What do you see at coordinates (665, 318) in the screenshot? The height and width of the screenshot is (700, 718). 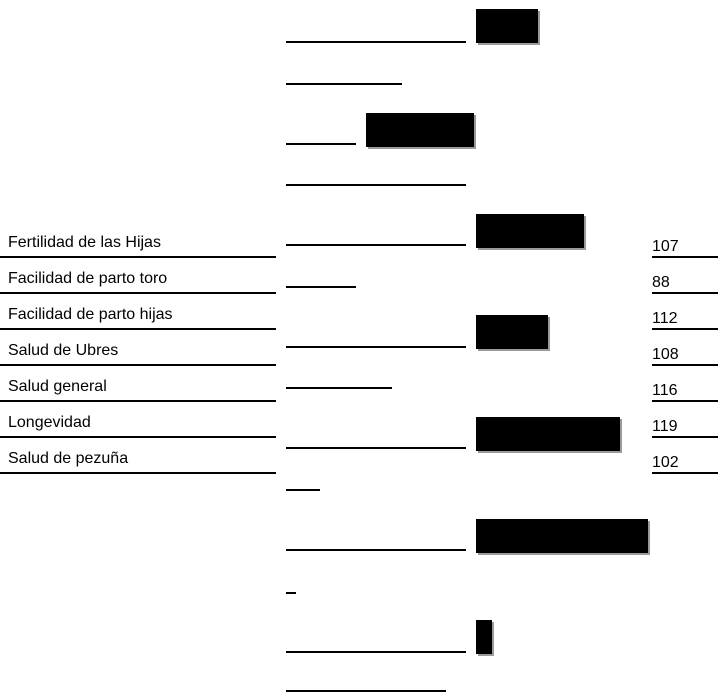 I see `value-label: 112` at bounding box center [665, 318].